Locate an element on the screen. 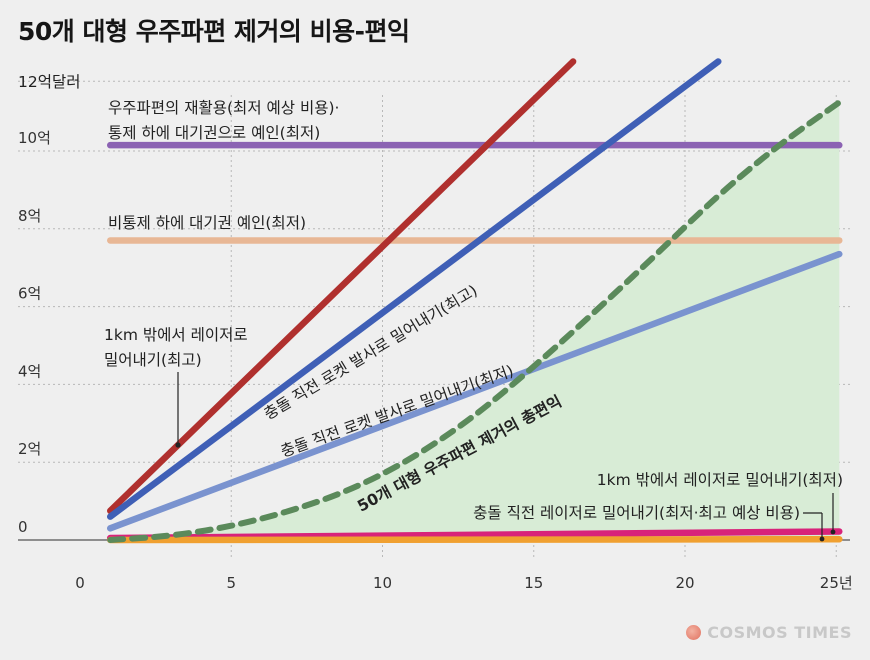  label-uncontrolled: 비통제 하에 대기권 예인(최저) is located at coordinates (207, 223).